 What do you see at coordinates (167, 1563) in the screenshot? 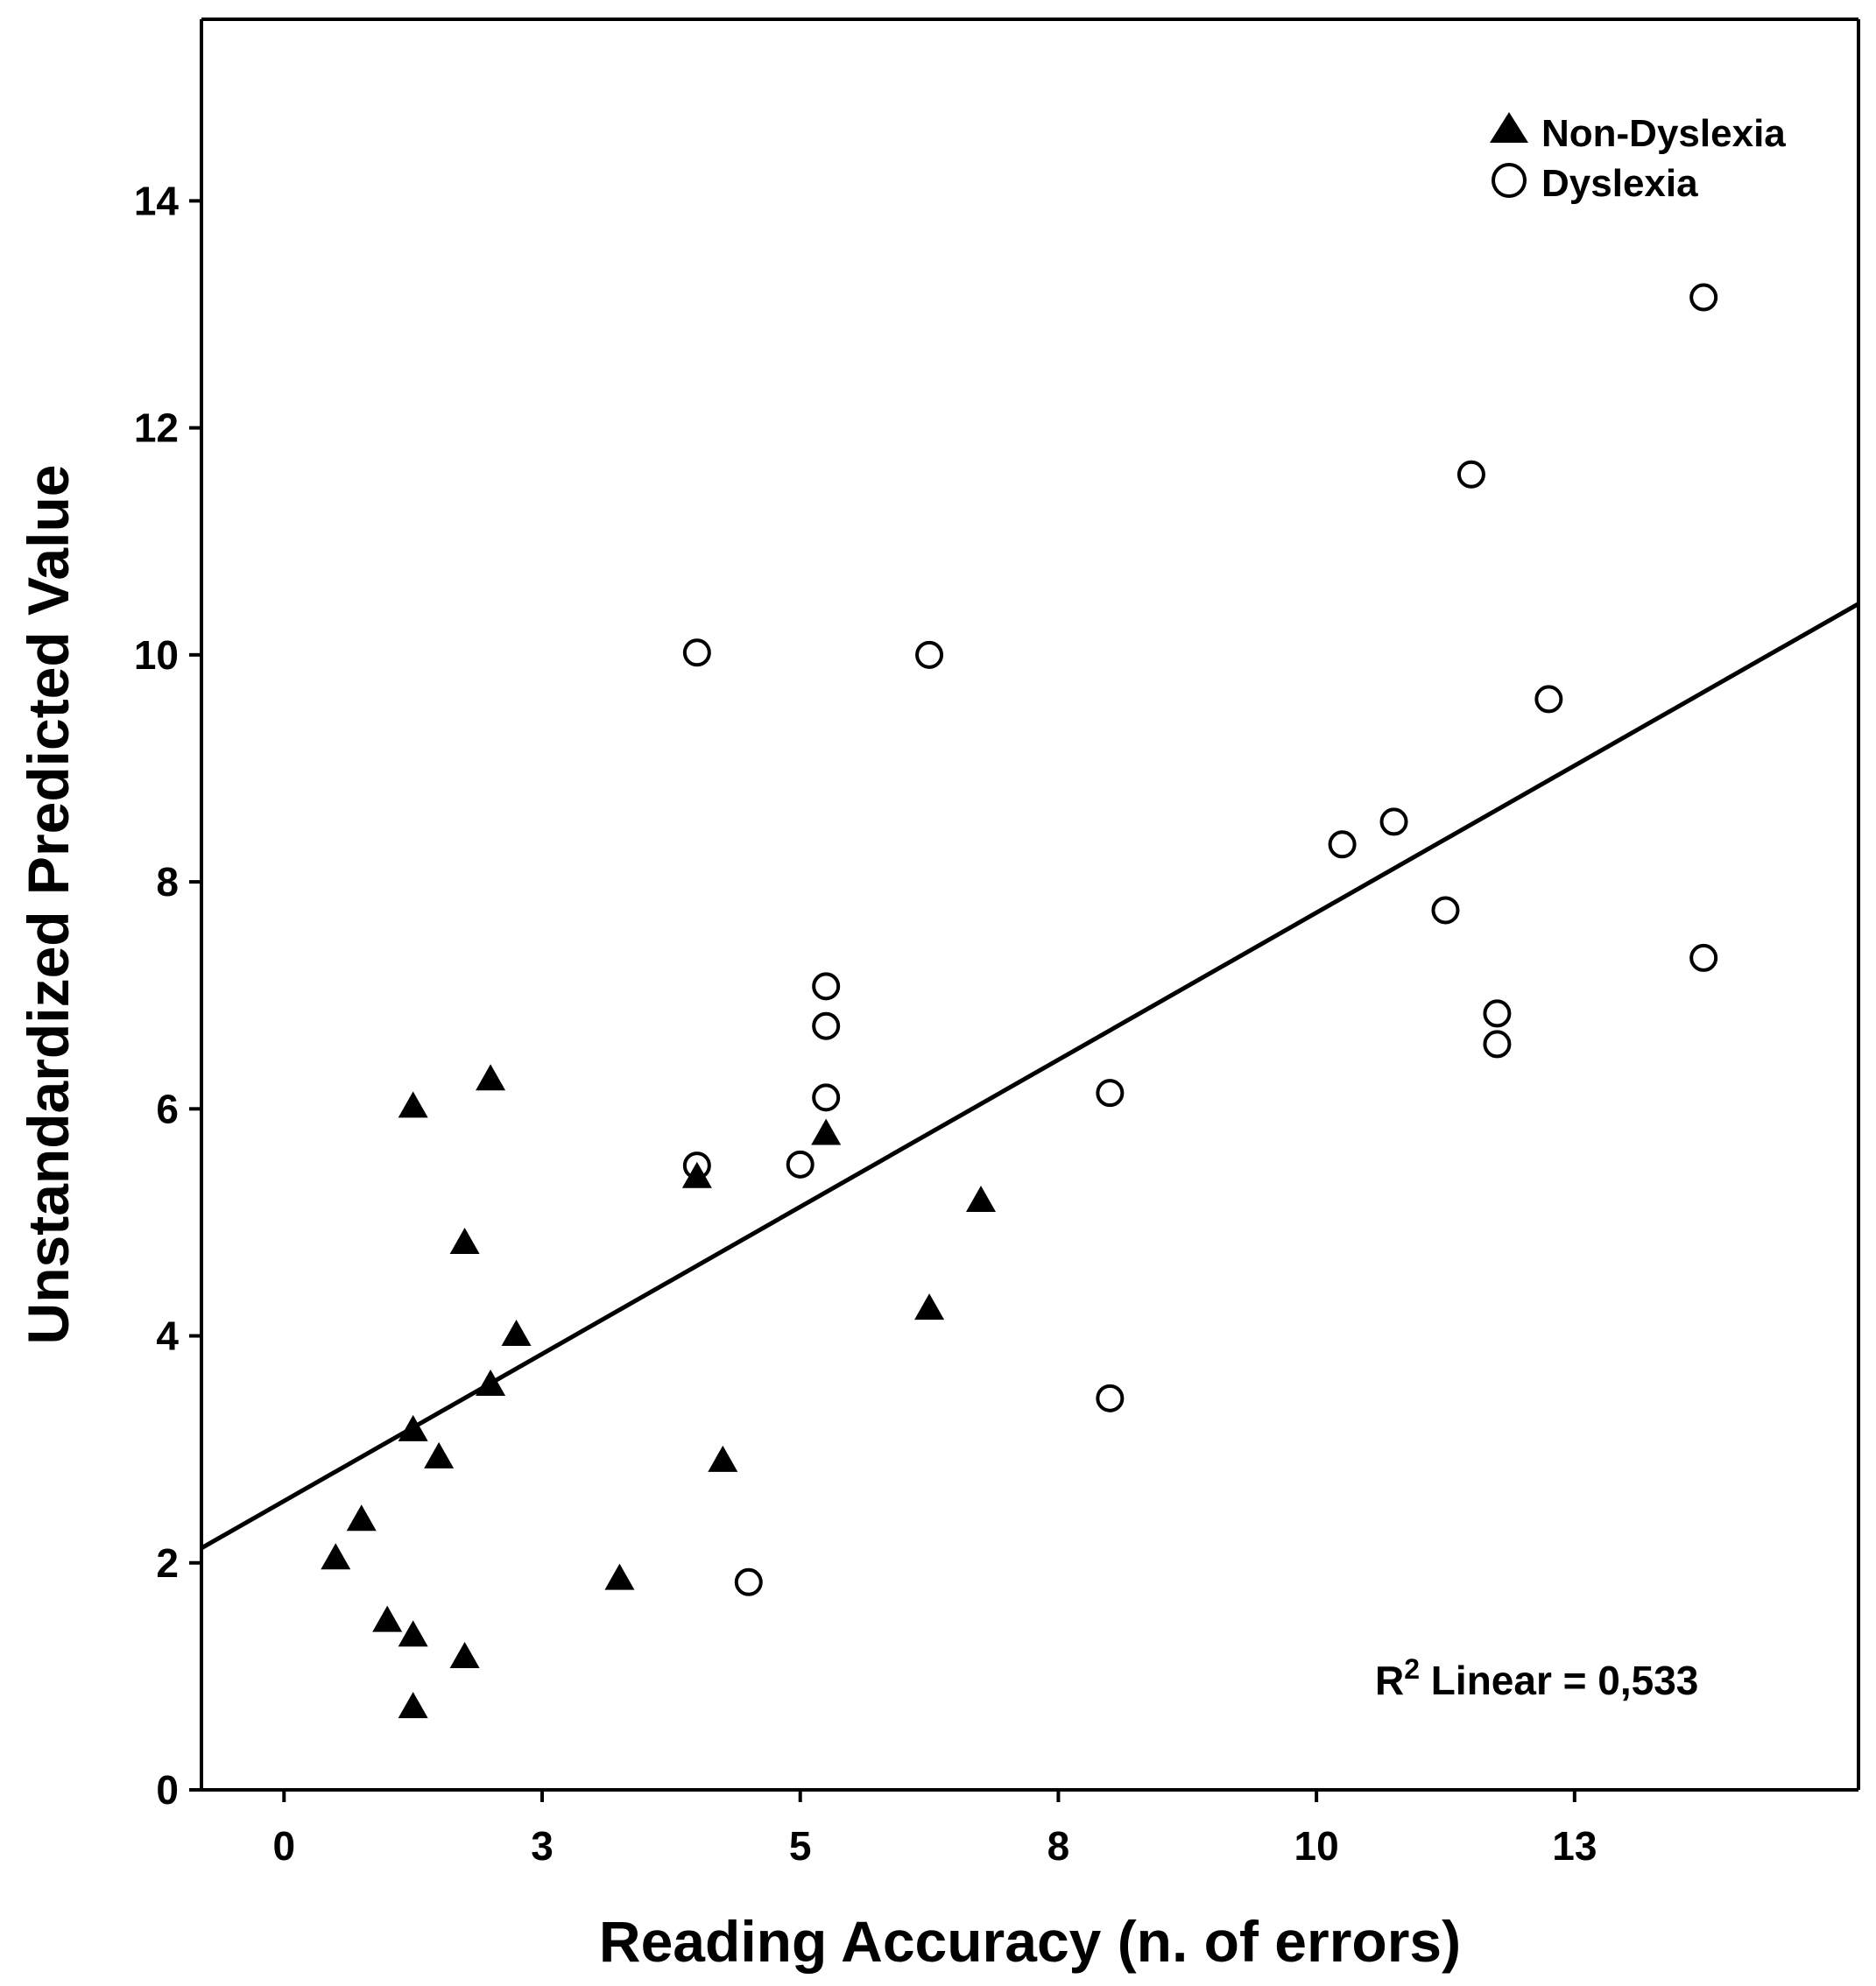
I see `y-tick-label: 2` at bounding box center [167, 1563].